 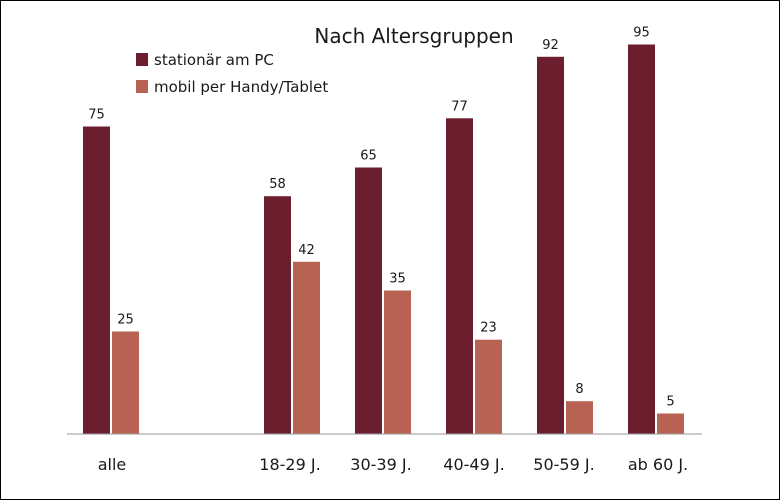 I want to click on value-label-mobil-0: 25, so click(x=125, y=320).